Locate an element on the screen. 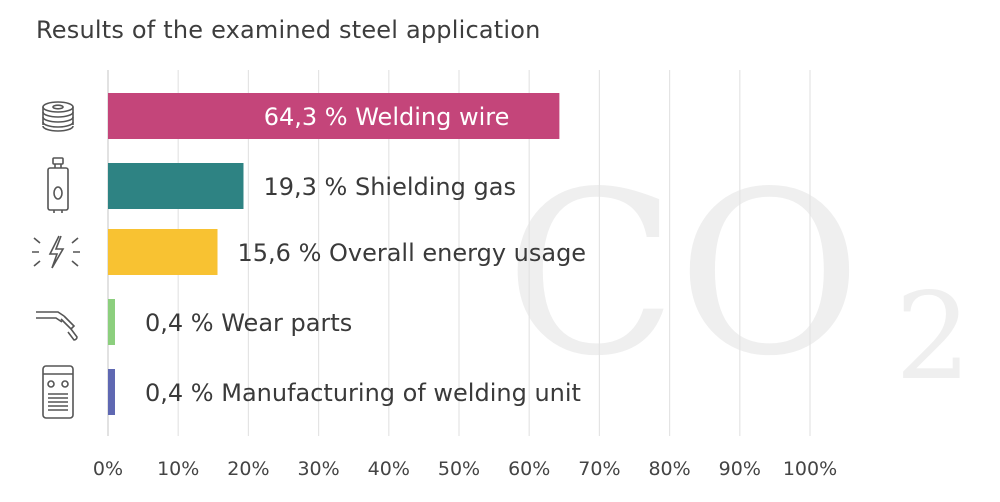 This screenshot has width=1000, height=502. x-tick-label: 0% is located at coordinates (108, 469).